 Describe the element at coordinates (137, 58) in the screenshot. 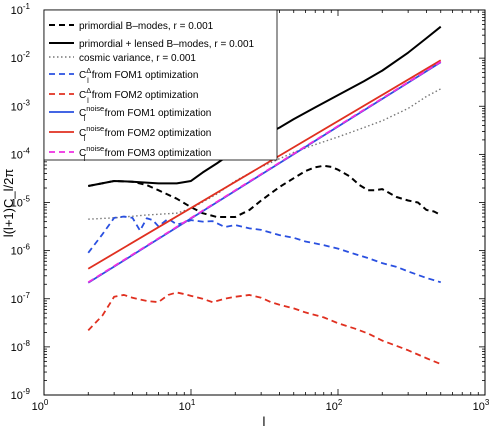

I see `legend-label: cosmic variance, r = 0.001` at that location.